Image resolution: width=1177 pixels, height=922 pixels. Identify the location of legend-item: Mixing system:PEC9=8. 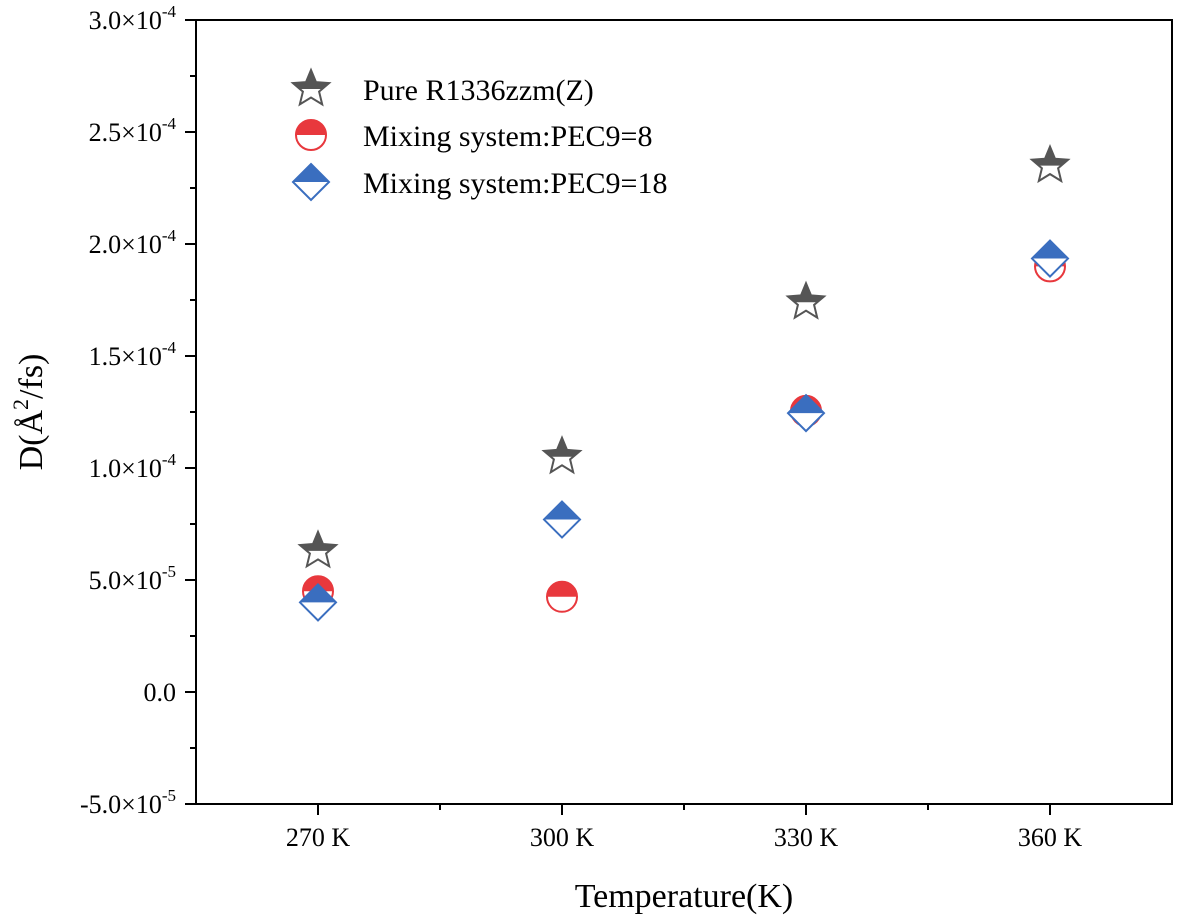
(473, 136).